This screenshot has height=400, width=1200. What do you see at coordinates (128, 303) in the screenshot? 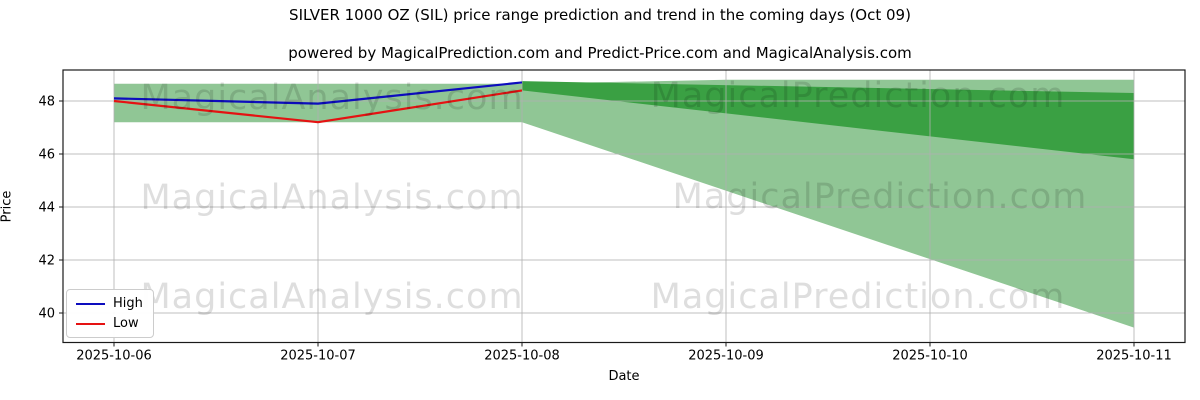
I see `legend-label-high: High` at bounding box center [128, 303].